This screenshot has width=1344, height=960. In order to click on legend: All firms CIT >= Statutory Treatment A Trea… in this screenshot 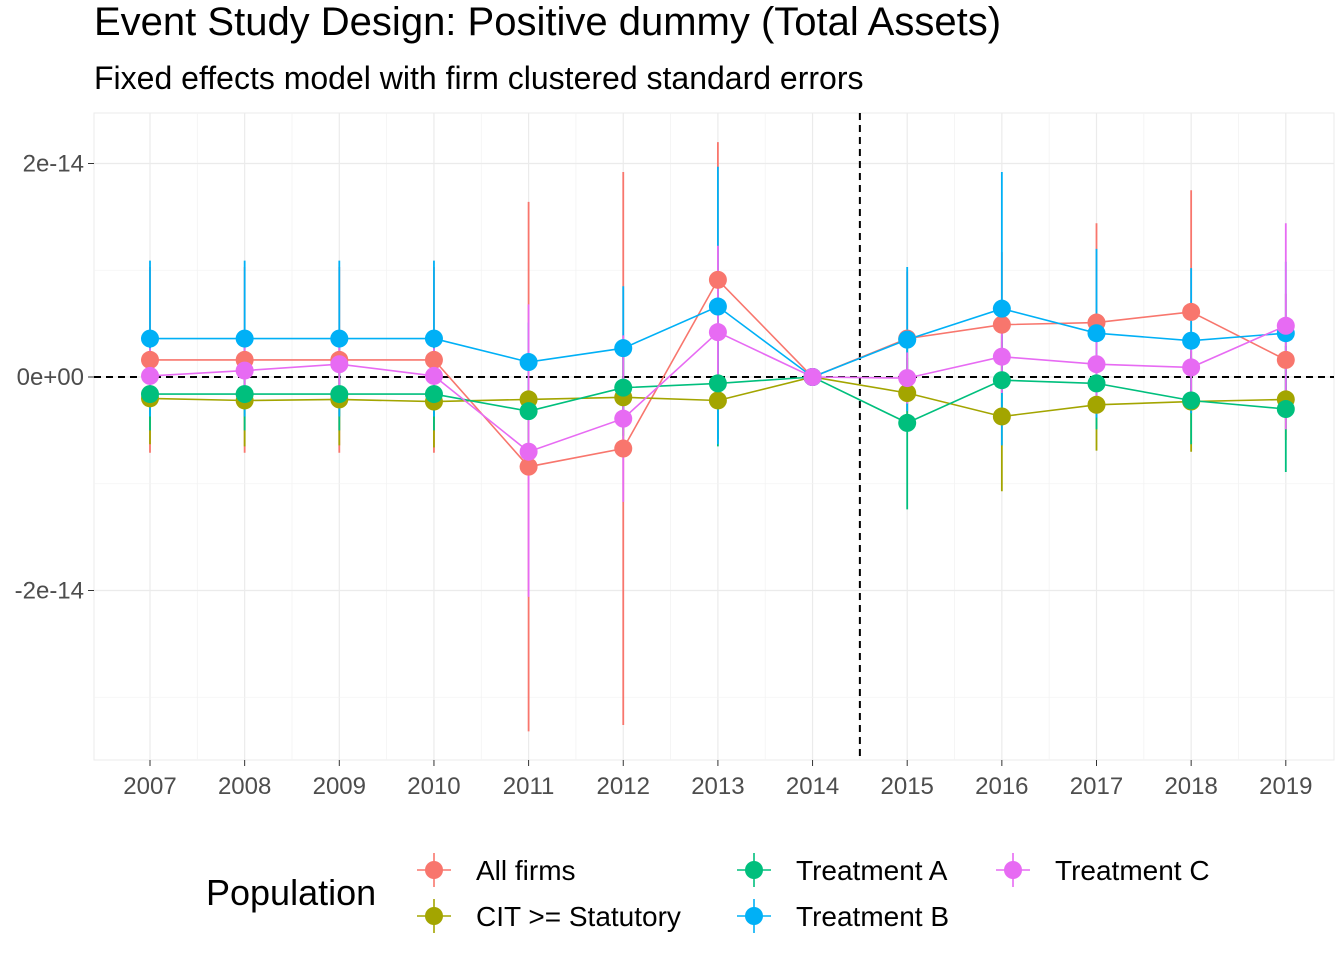, I will do `click(813, 893)`.